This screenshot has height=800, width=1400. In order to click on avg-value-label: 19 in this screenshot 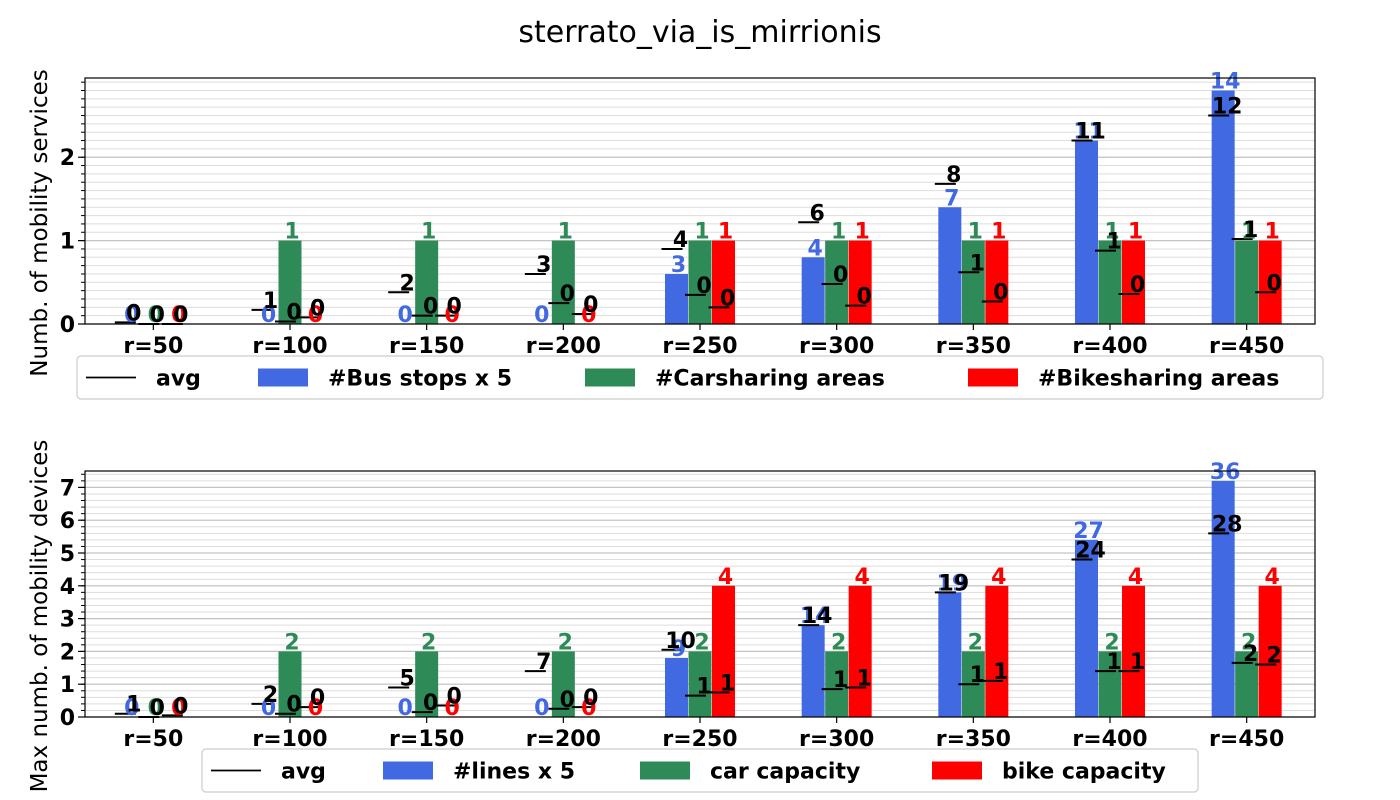, I will do `click(954, 583)`.